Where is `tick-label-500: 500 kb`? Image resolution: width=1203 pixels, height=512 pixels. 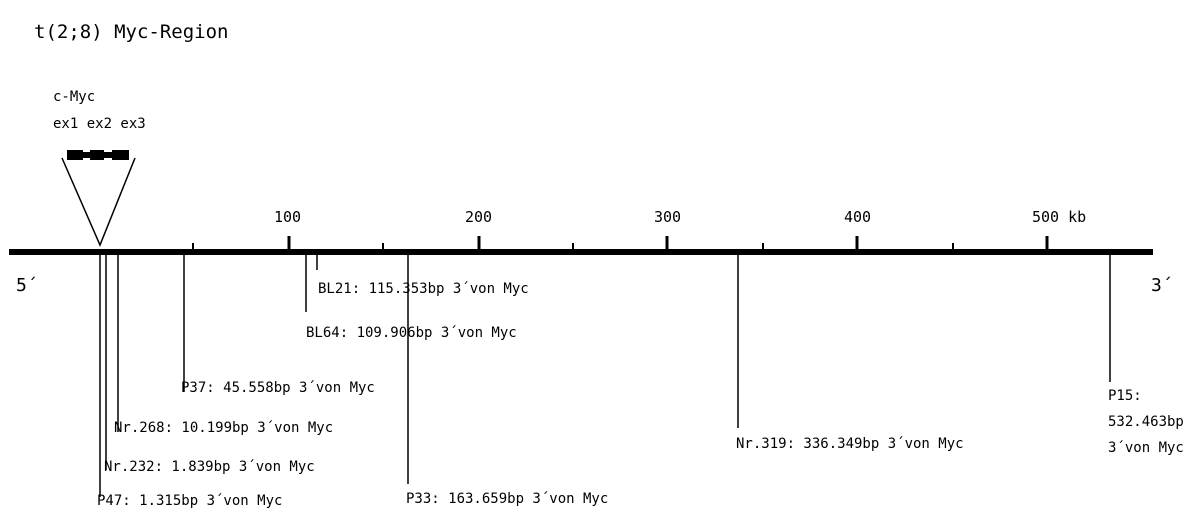
tick-label-500: 500 kb is located at coordinates (1059, 217).